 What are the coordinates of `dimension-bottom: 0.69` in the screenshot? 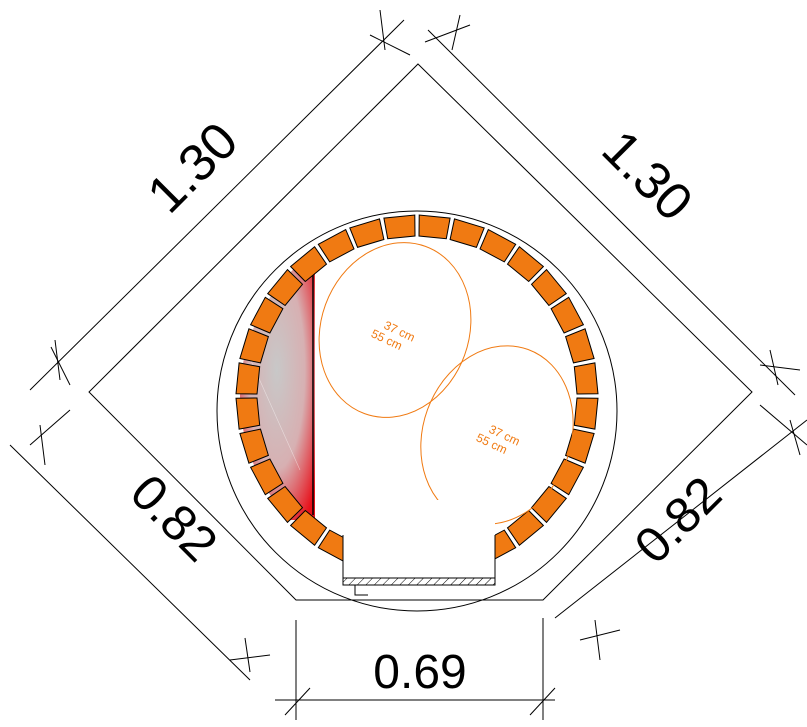 It's located at (415, 669).